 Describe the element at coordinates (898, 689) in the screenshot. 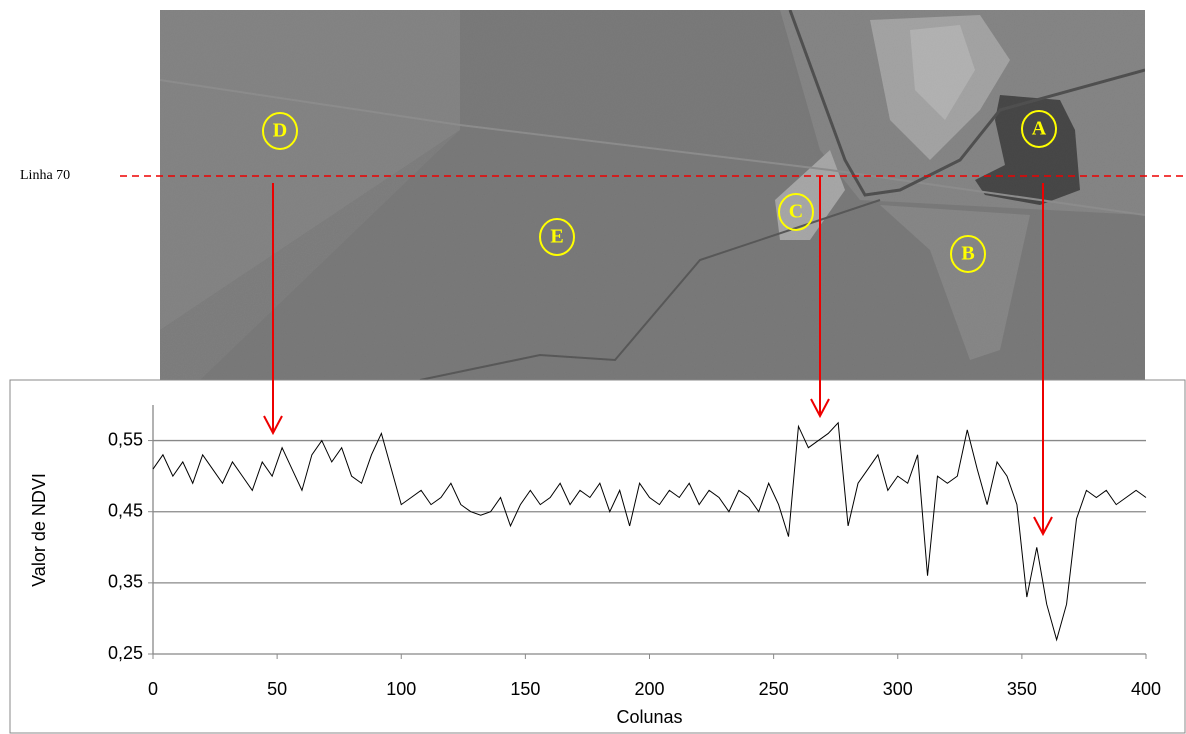

I see `x-tick-label: 300` at that location.